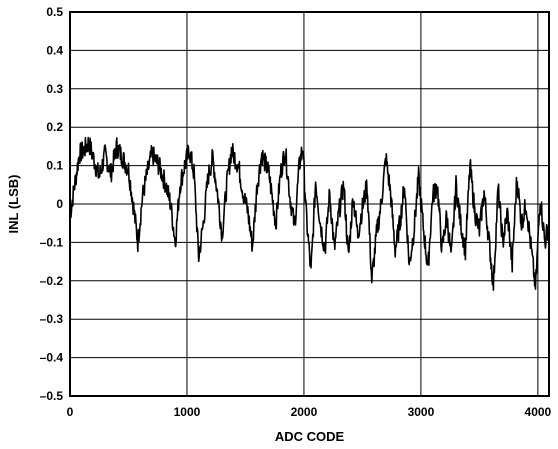 This screenshot has width=558, height=449. Describe the element at coordinates (54, 127) in the screenshot. I see `y-tick-label-3: 0.2` at that location.